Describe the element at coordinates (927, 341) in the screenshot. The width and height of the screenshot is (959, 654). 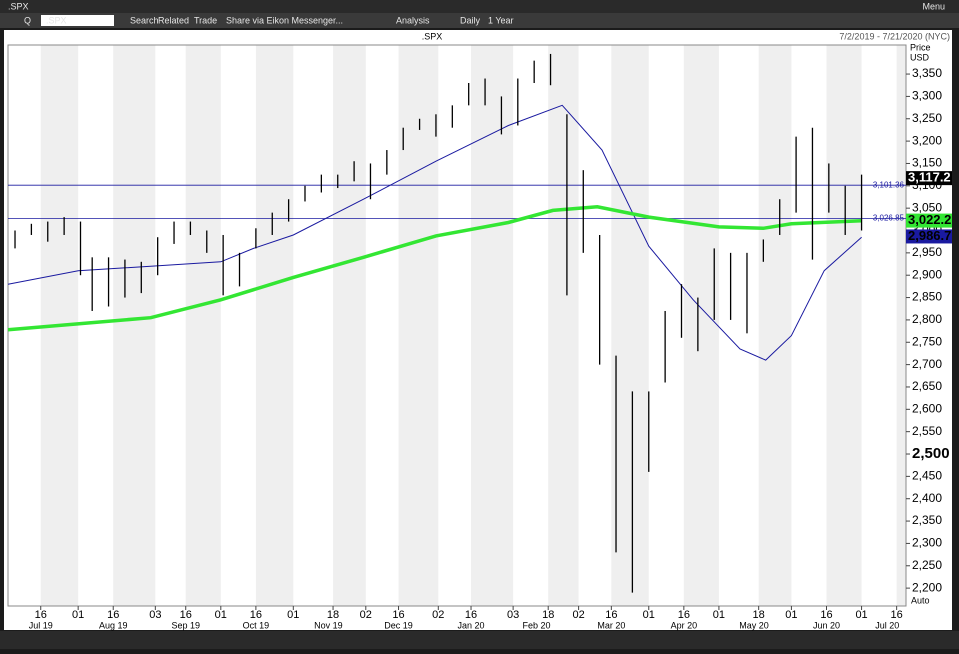
I see `y-tick-label: 2,750` at that location.